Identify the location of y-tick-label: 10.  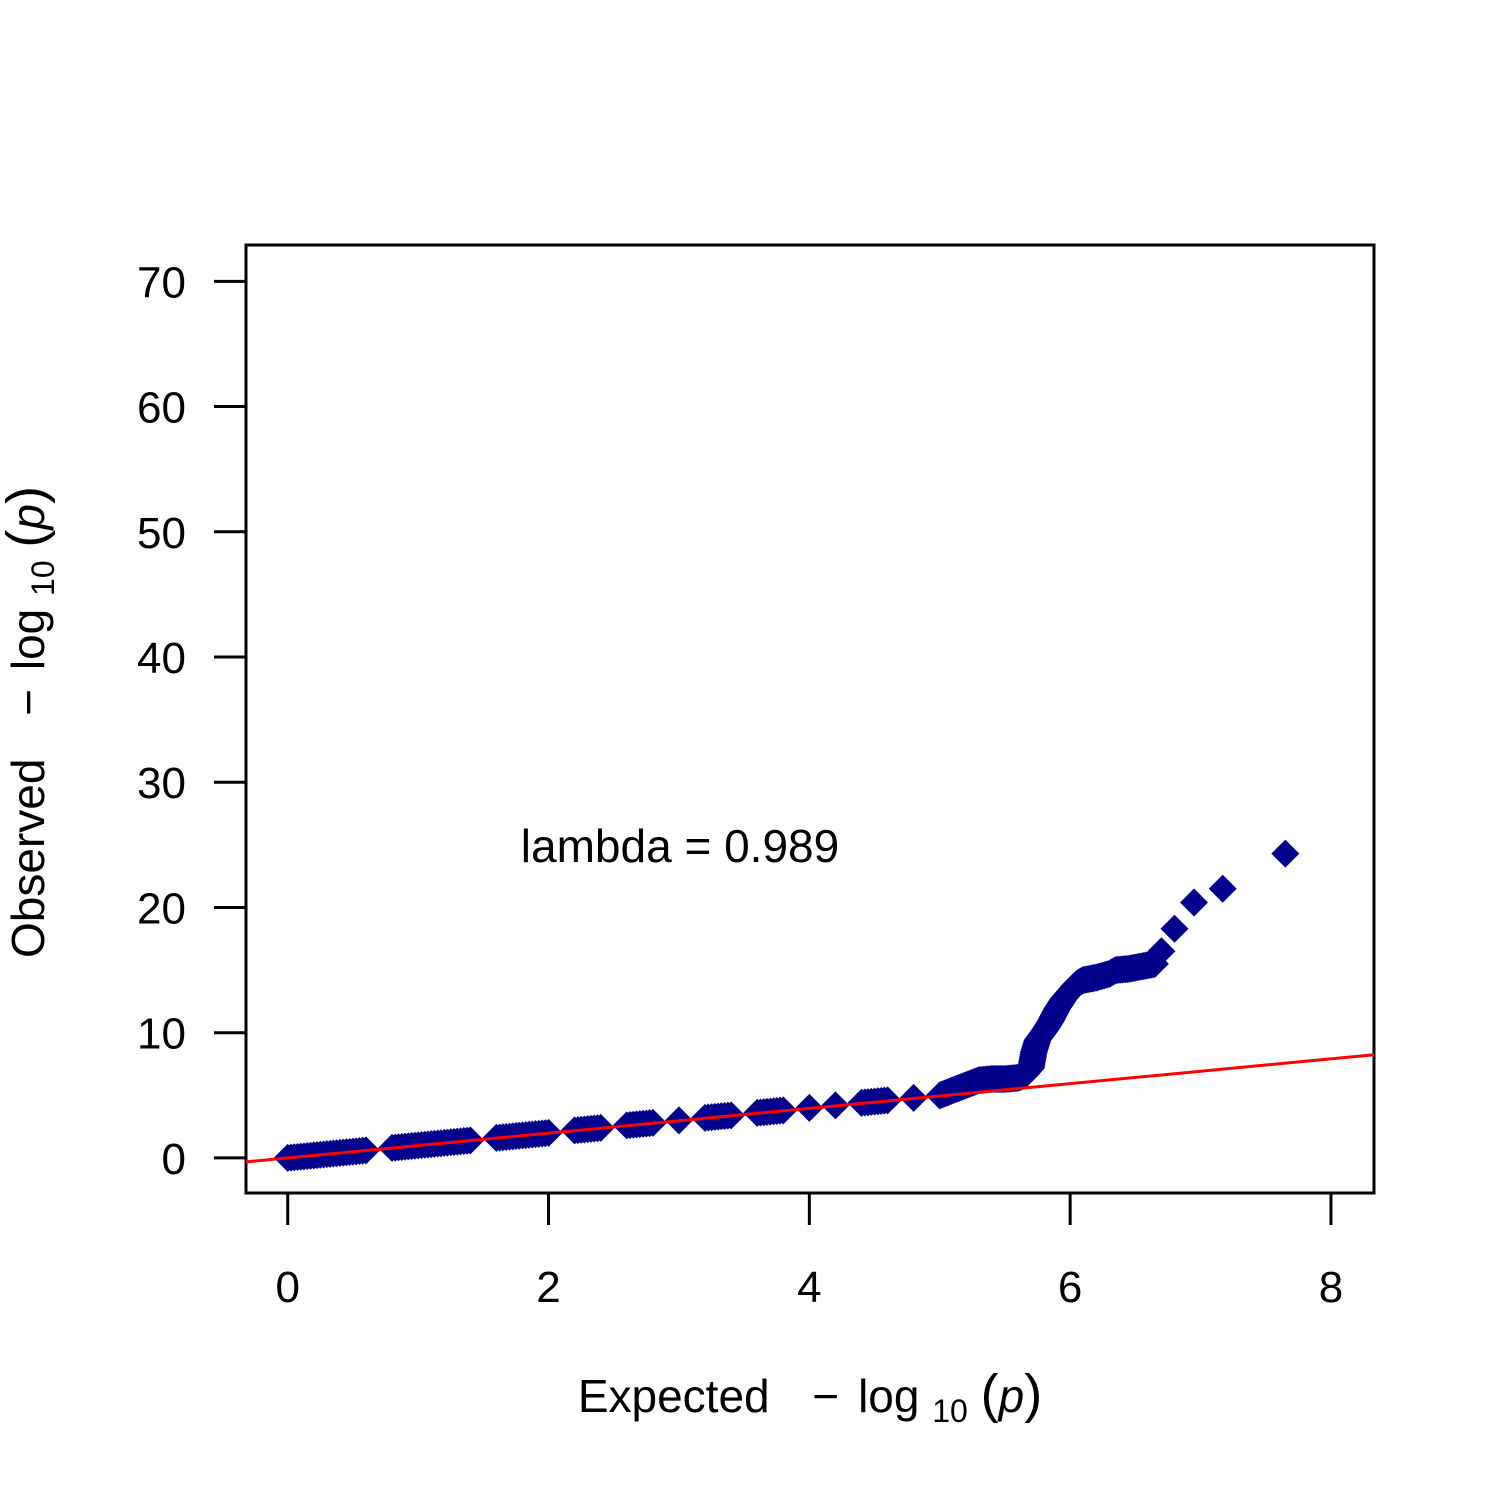
(161, 1034).